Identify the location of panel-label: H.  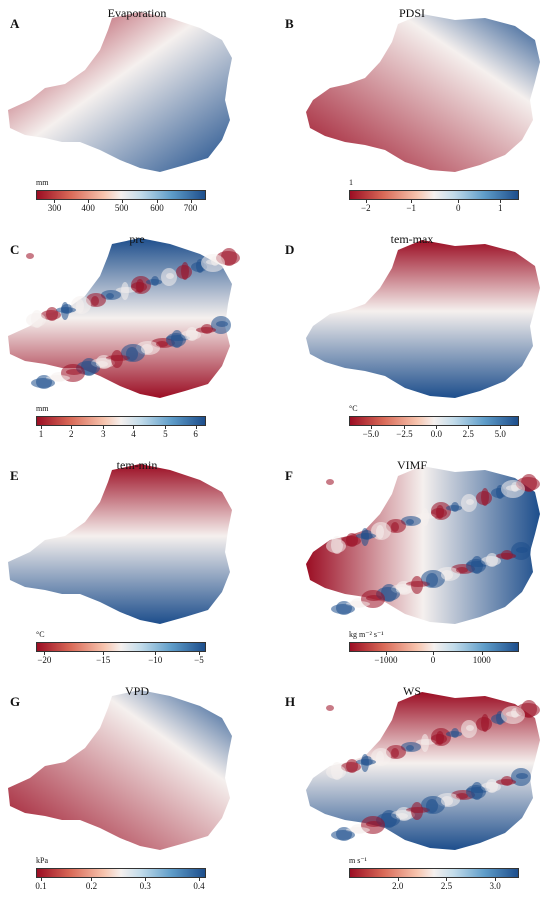
(290, 701).